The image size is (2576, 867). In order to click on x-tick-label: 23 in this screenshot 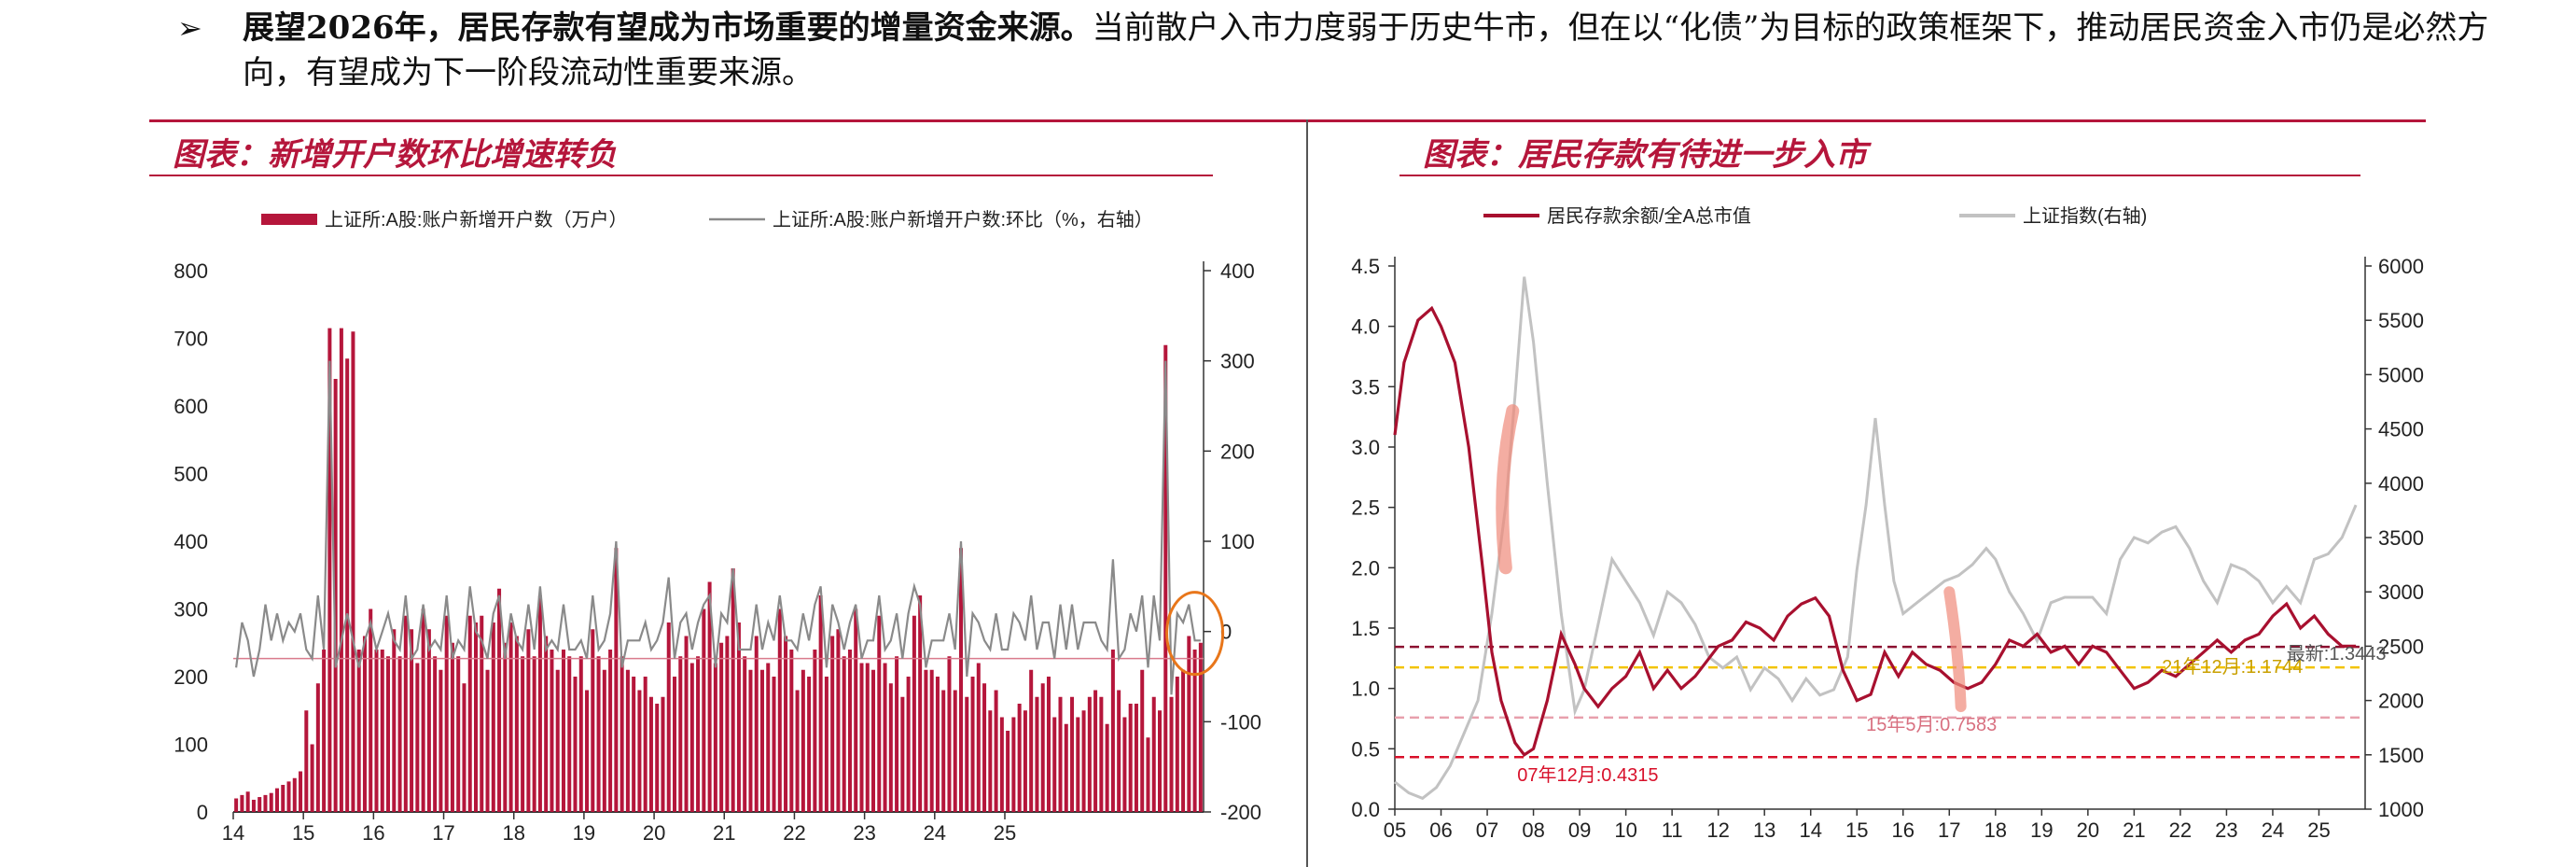, I will do `click(2226, 830)`.